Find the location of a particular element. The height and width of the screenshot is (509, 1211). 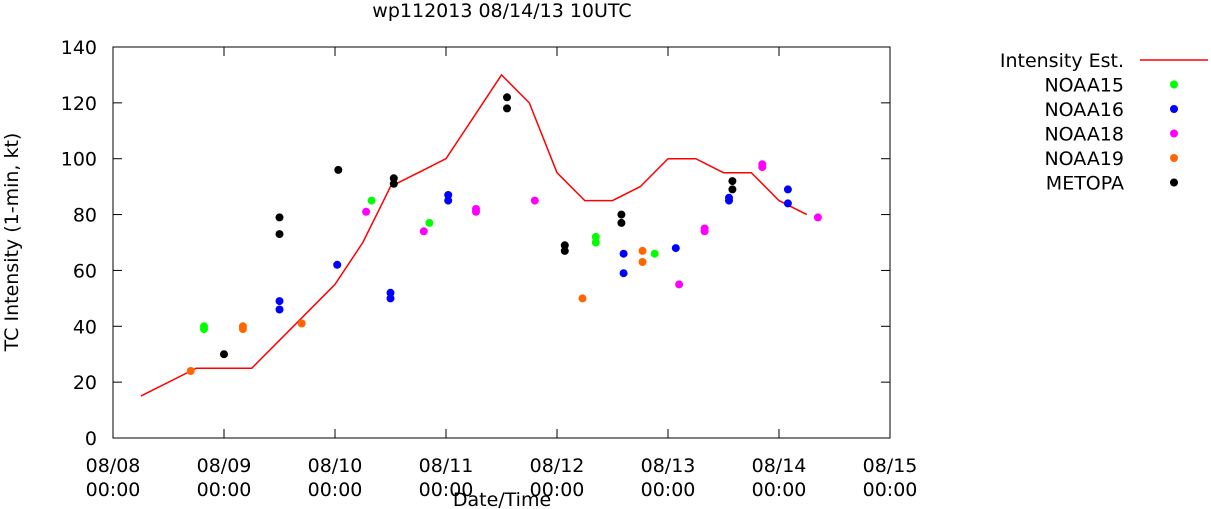

x-tick-date: 08/11 is located at coordinates (446, 466).